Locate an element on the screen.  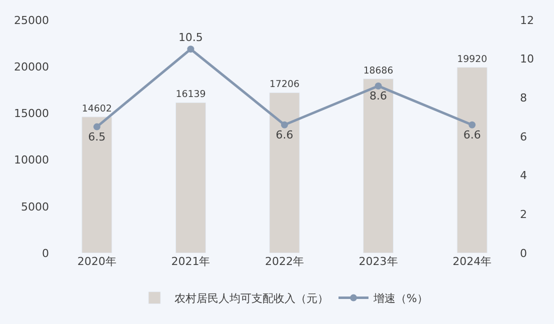
x-tick-label: 2022年 is located at coordinates (284, 261).